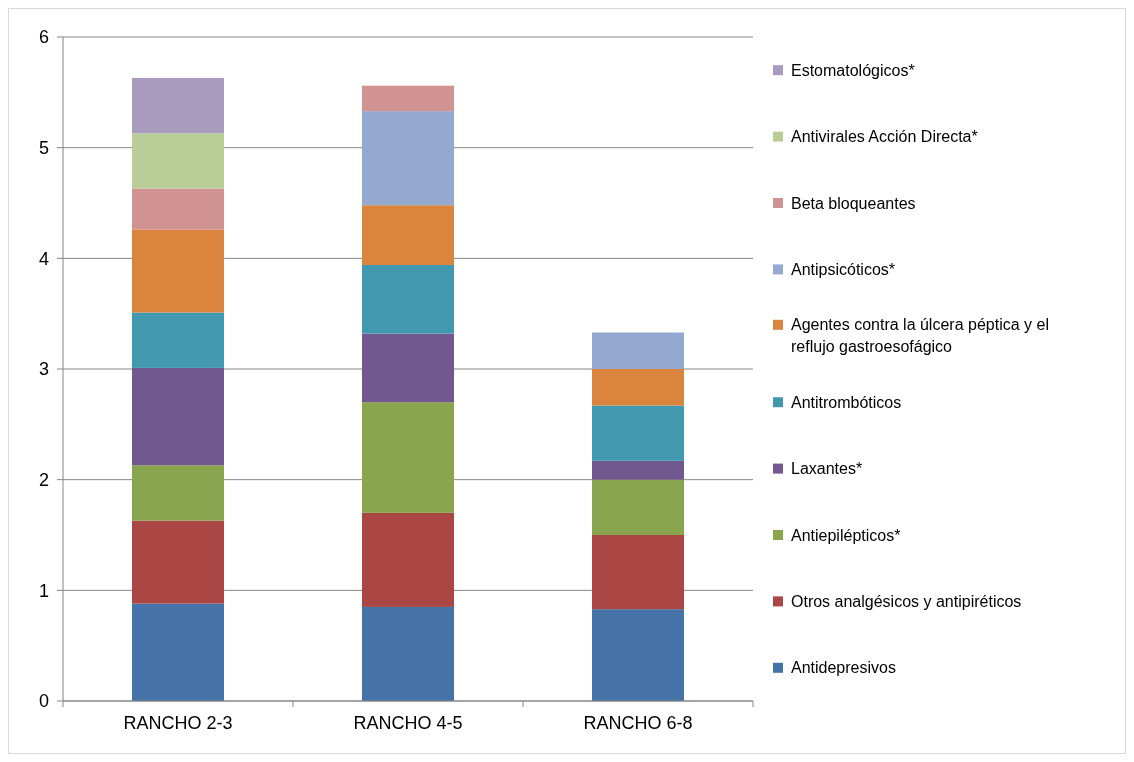 This screenshot has width=1134, height=762. I want to click on legend-label: Antipsicóticos*, so click(843, 269).